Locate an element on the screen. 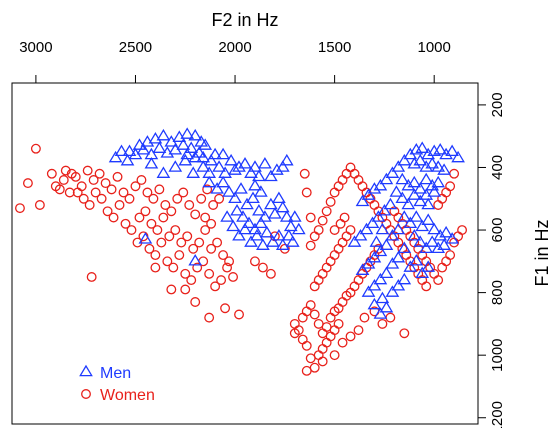 The height and width of the screenshot is (428, 558). y-axis-label: F1 in Hz is located at coordinates (542, 252).